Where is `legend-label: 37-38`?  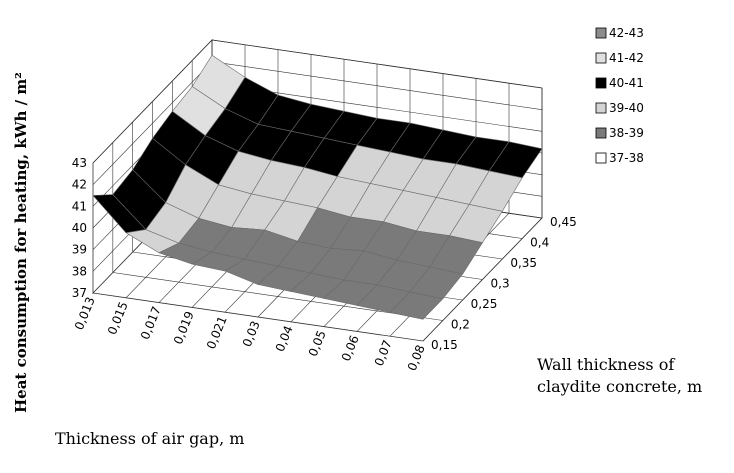
legend-label: 37-38 is located at coordinates (626, 158).